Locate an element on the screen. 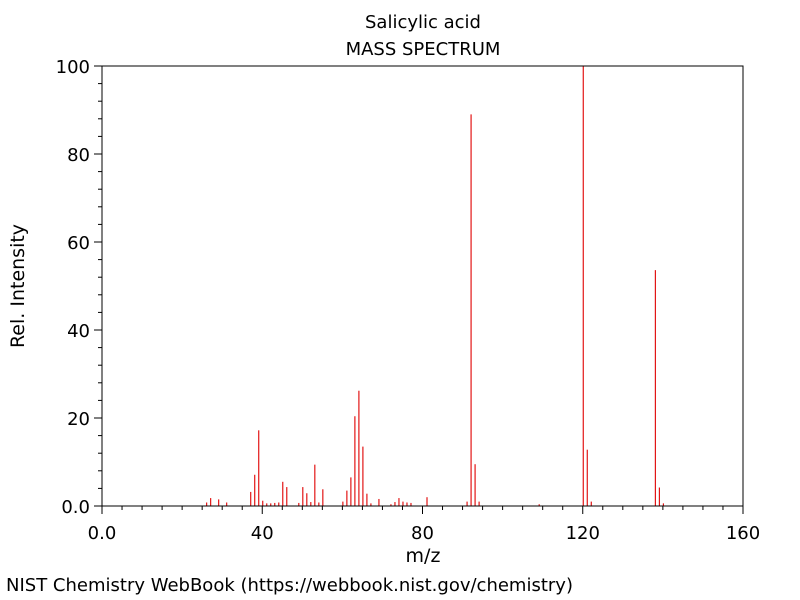 The image size is (800, 600). x-axis-label: m/z is located at coordinates (423, 556).